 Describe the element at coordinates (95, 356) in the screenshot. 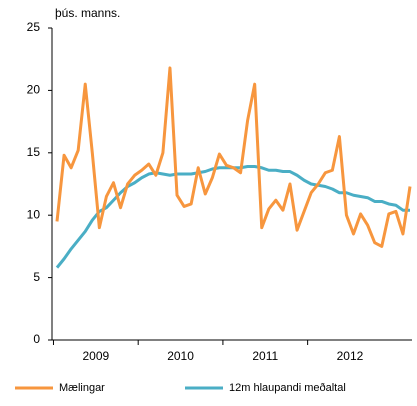

I see `x-tick-label: 2009` at that location.